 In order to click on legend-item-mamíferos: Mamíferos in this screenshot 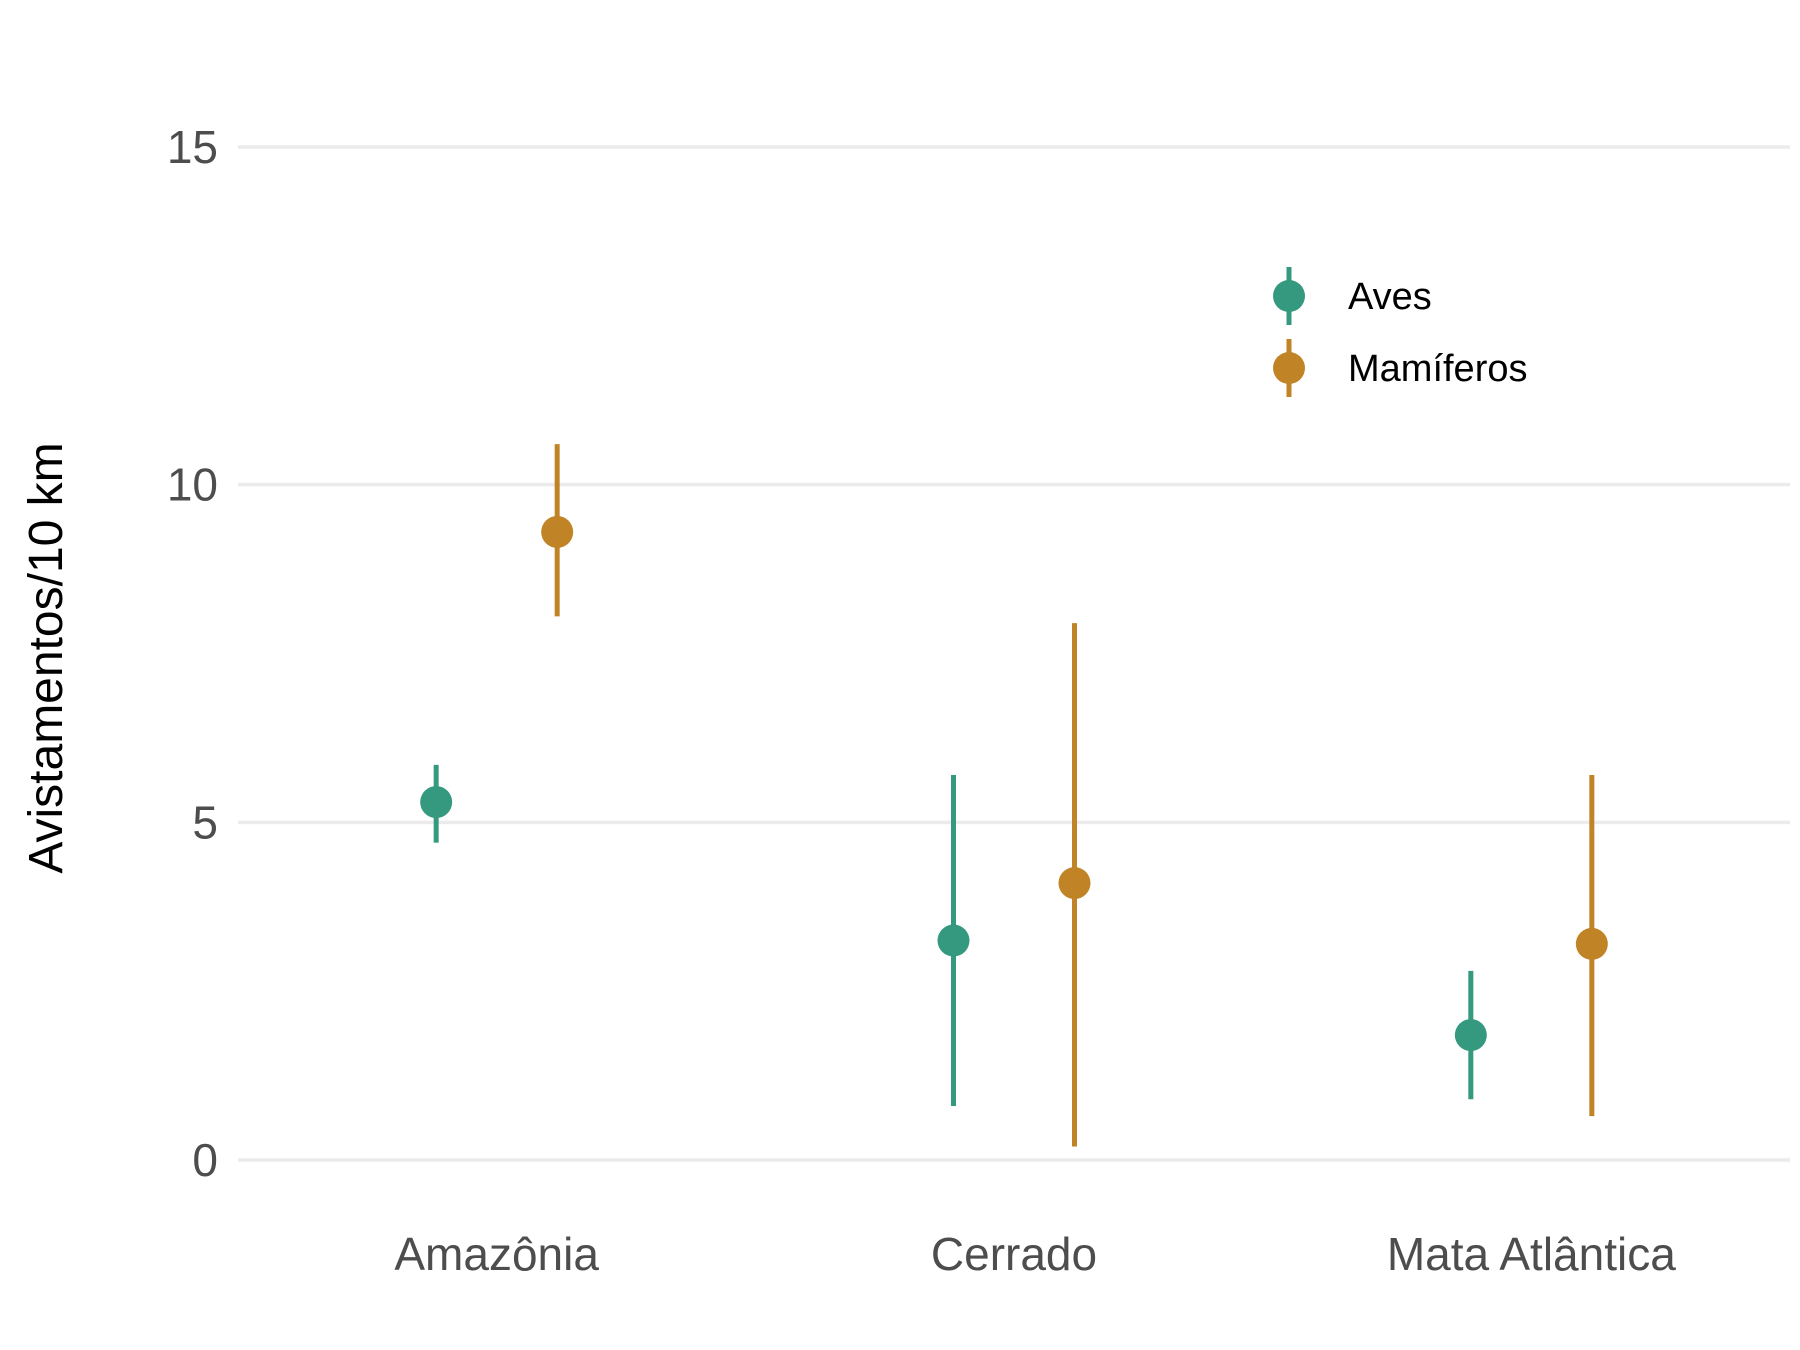, I will do `click(1400, 368)`.